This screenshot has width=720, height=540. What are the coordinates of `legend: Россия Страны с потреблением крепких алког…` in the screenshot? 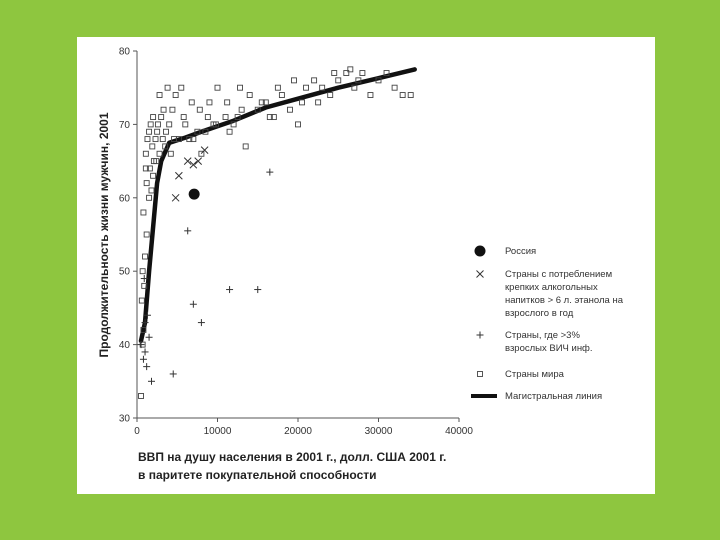 It's located at (547, 323).